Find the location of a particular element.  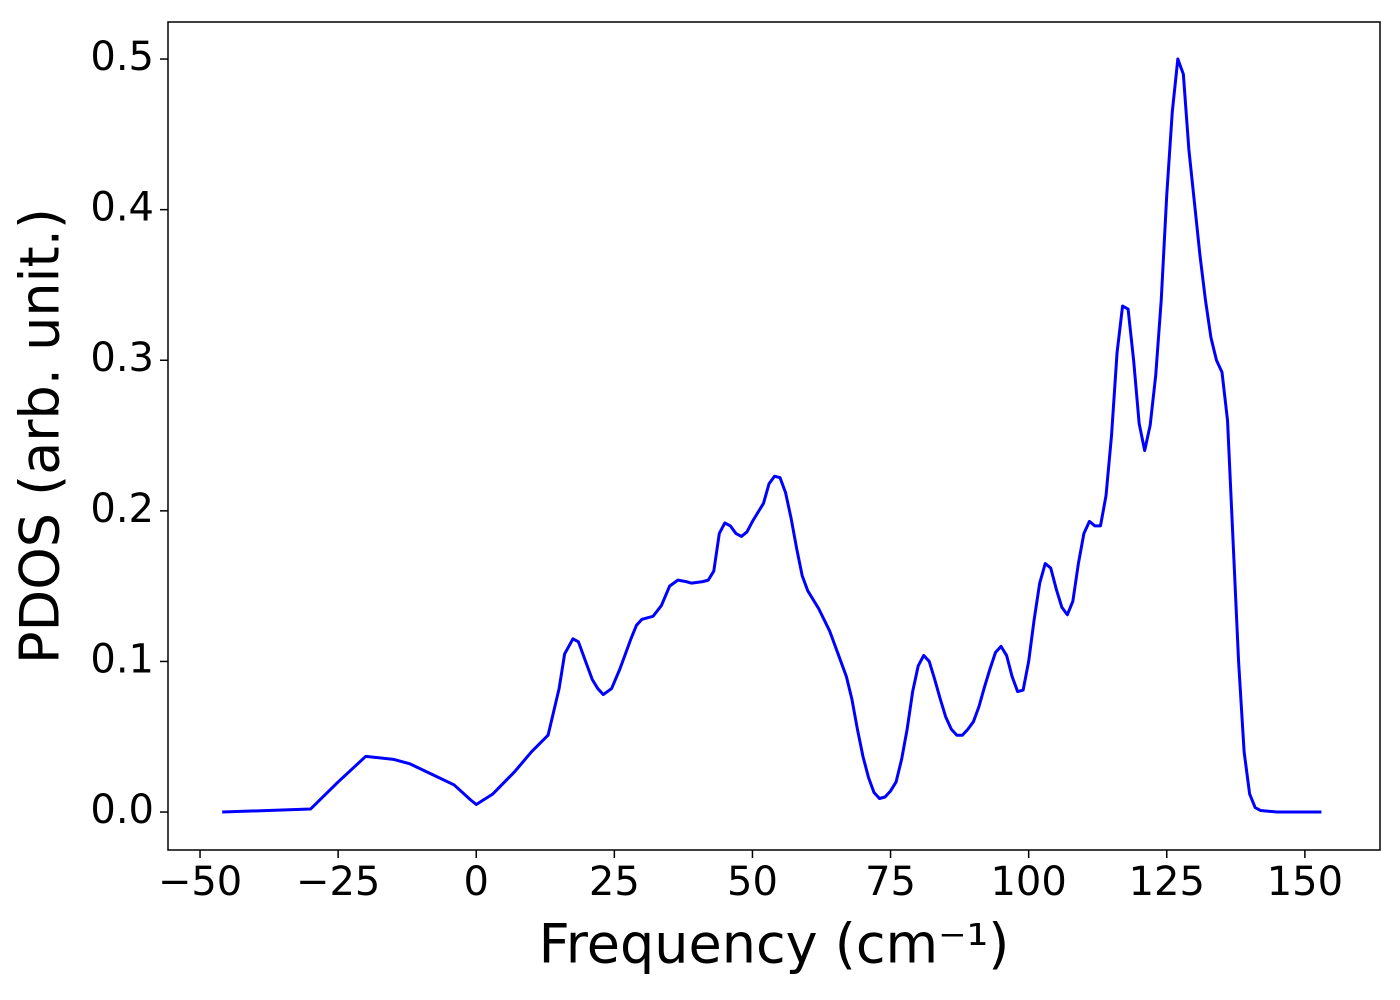

y-tick-label: 0.3 is located at coordinates (122, 358).